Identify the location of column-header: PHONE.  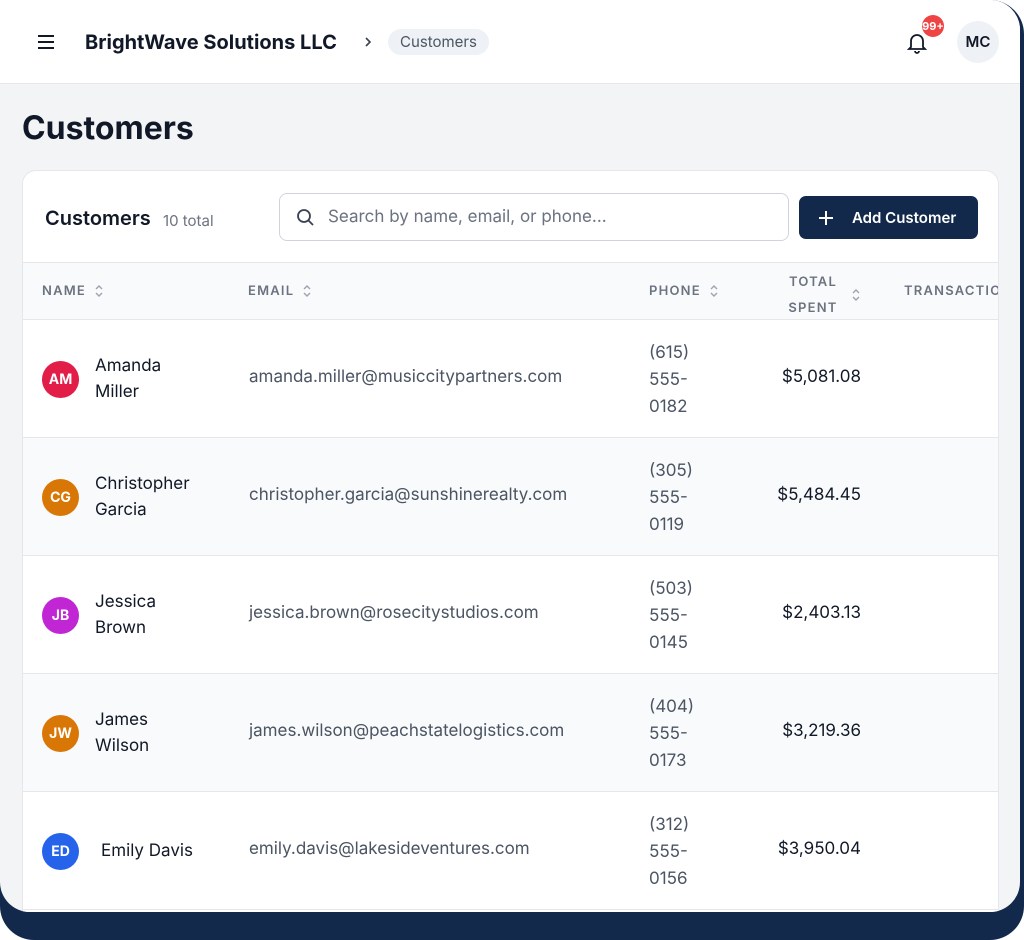
(684, 291).